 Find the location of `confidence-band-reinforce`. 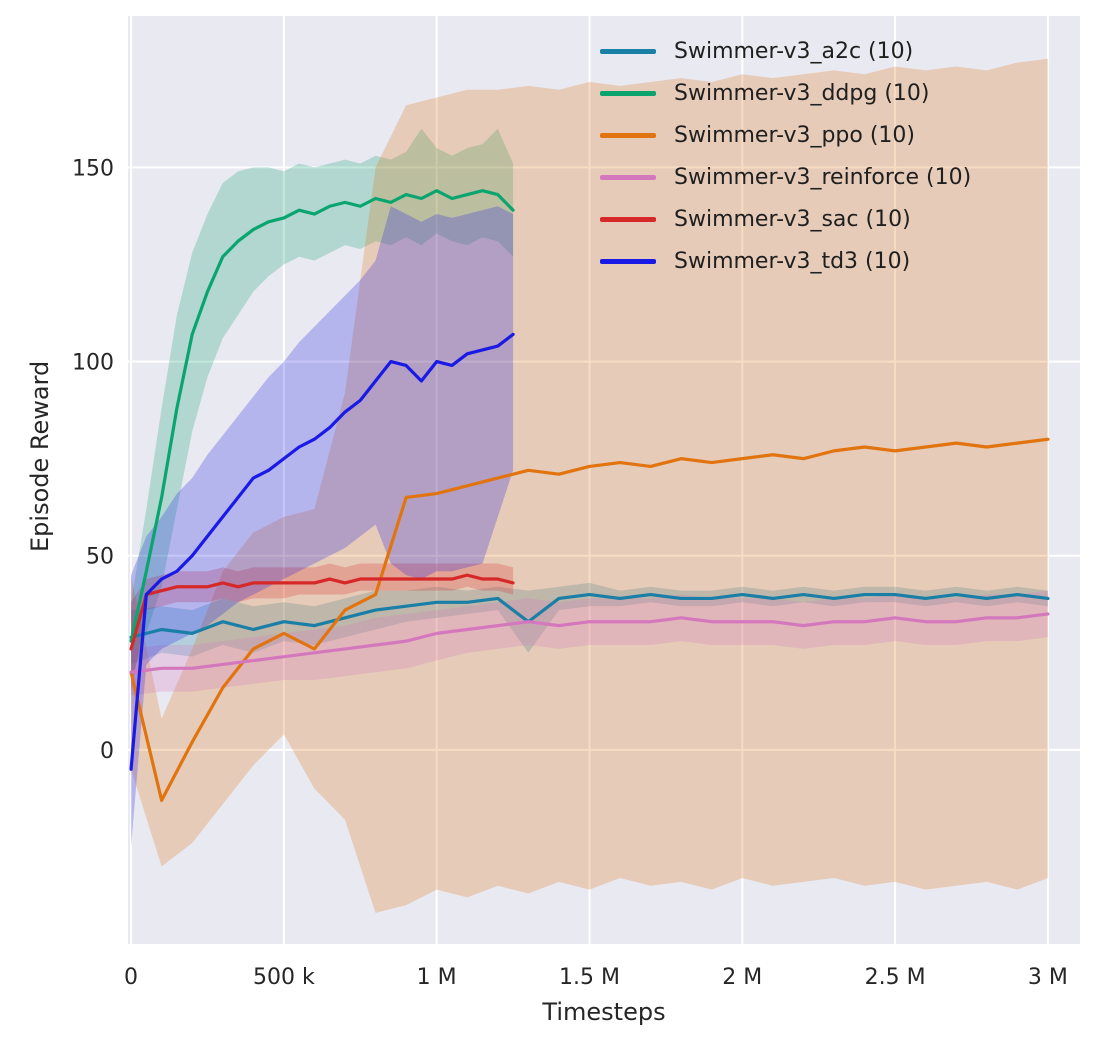

confidence-band-reinforce is located at coordinates (589, 643).